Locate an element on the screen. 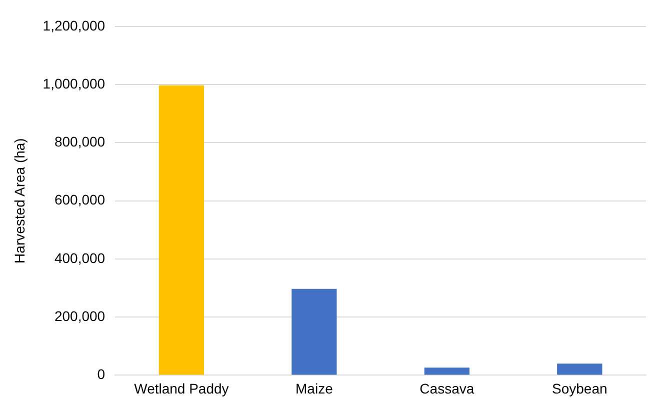 The height and width of the screenshot is (418, 662). y-axis-title: Harvested Area (ha) is located at coordinates (19, 201).